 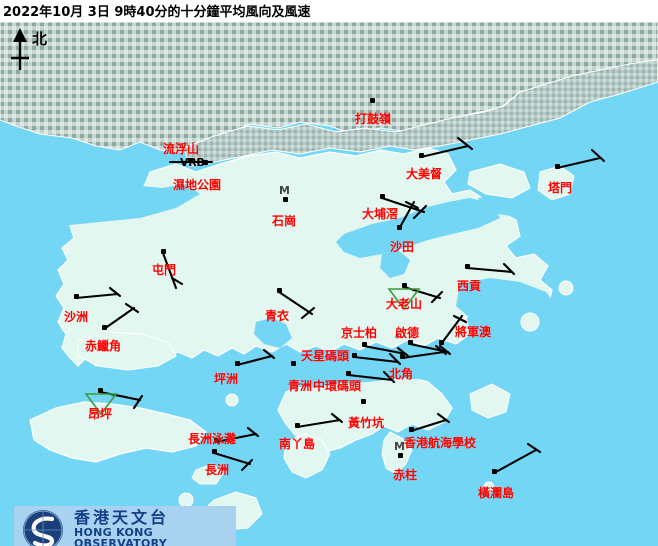 I want to click on chek-lap-kok-island, so click(x=127, y=351).